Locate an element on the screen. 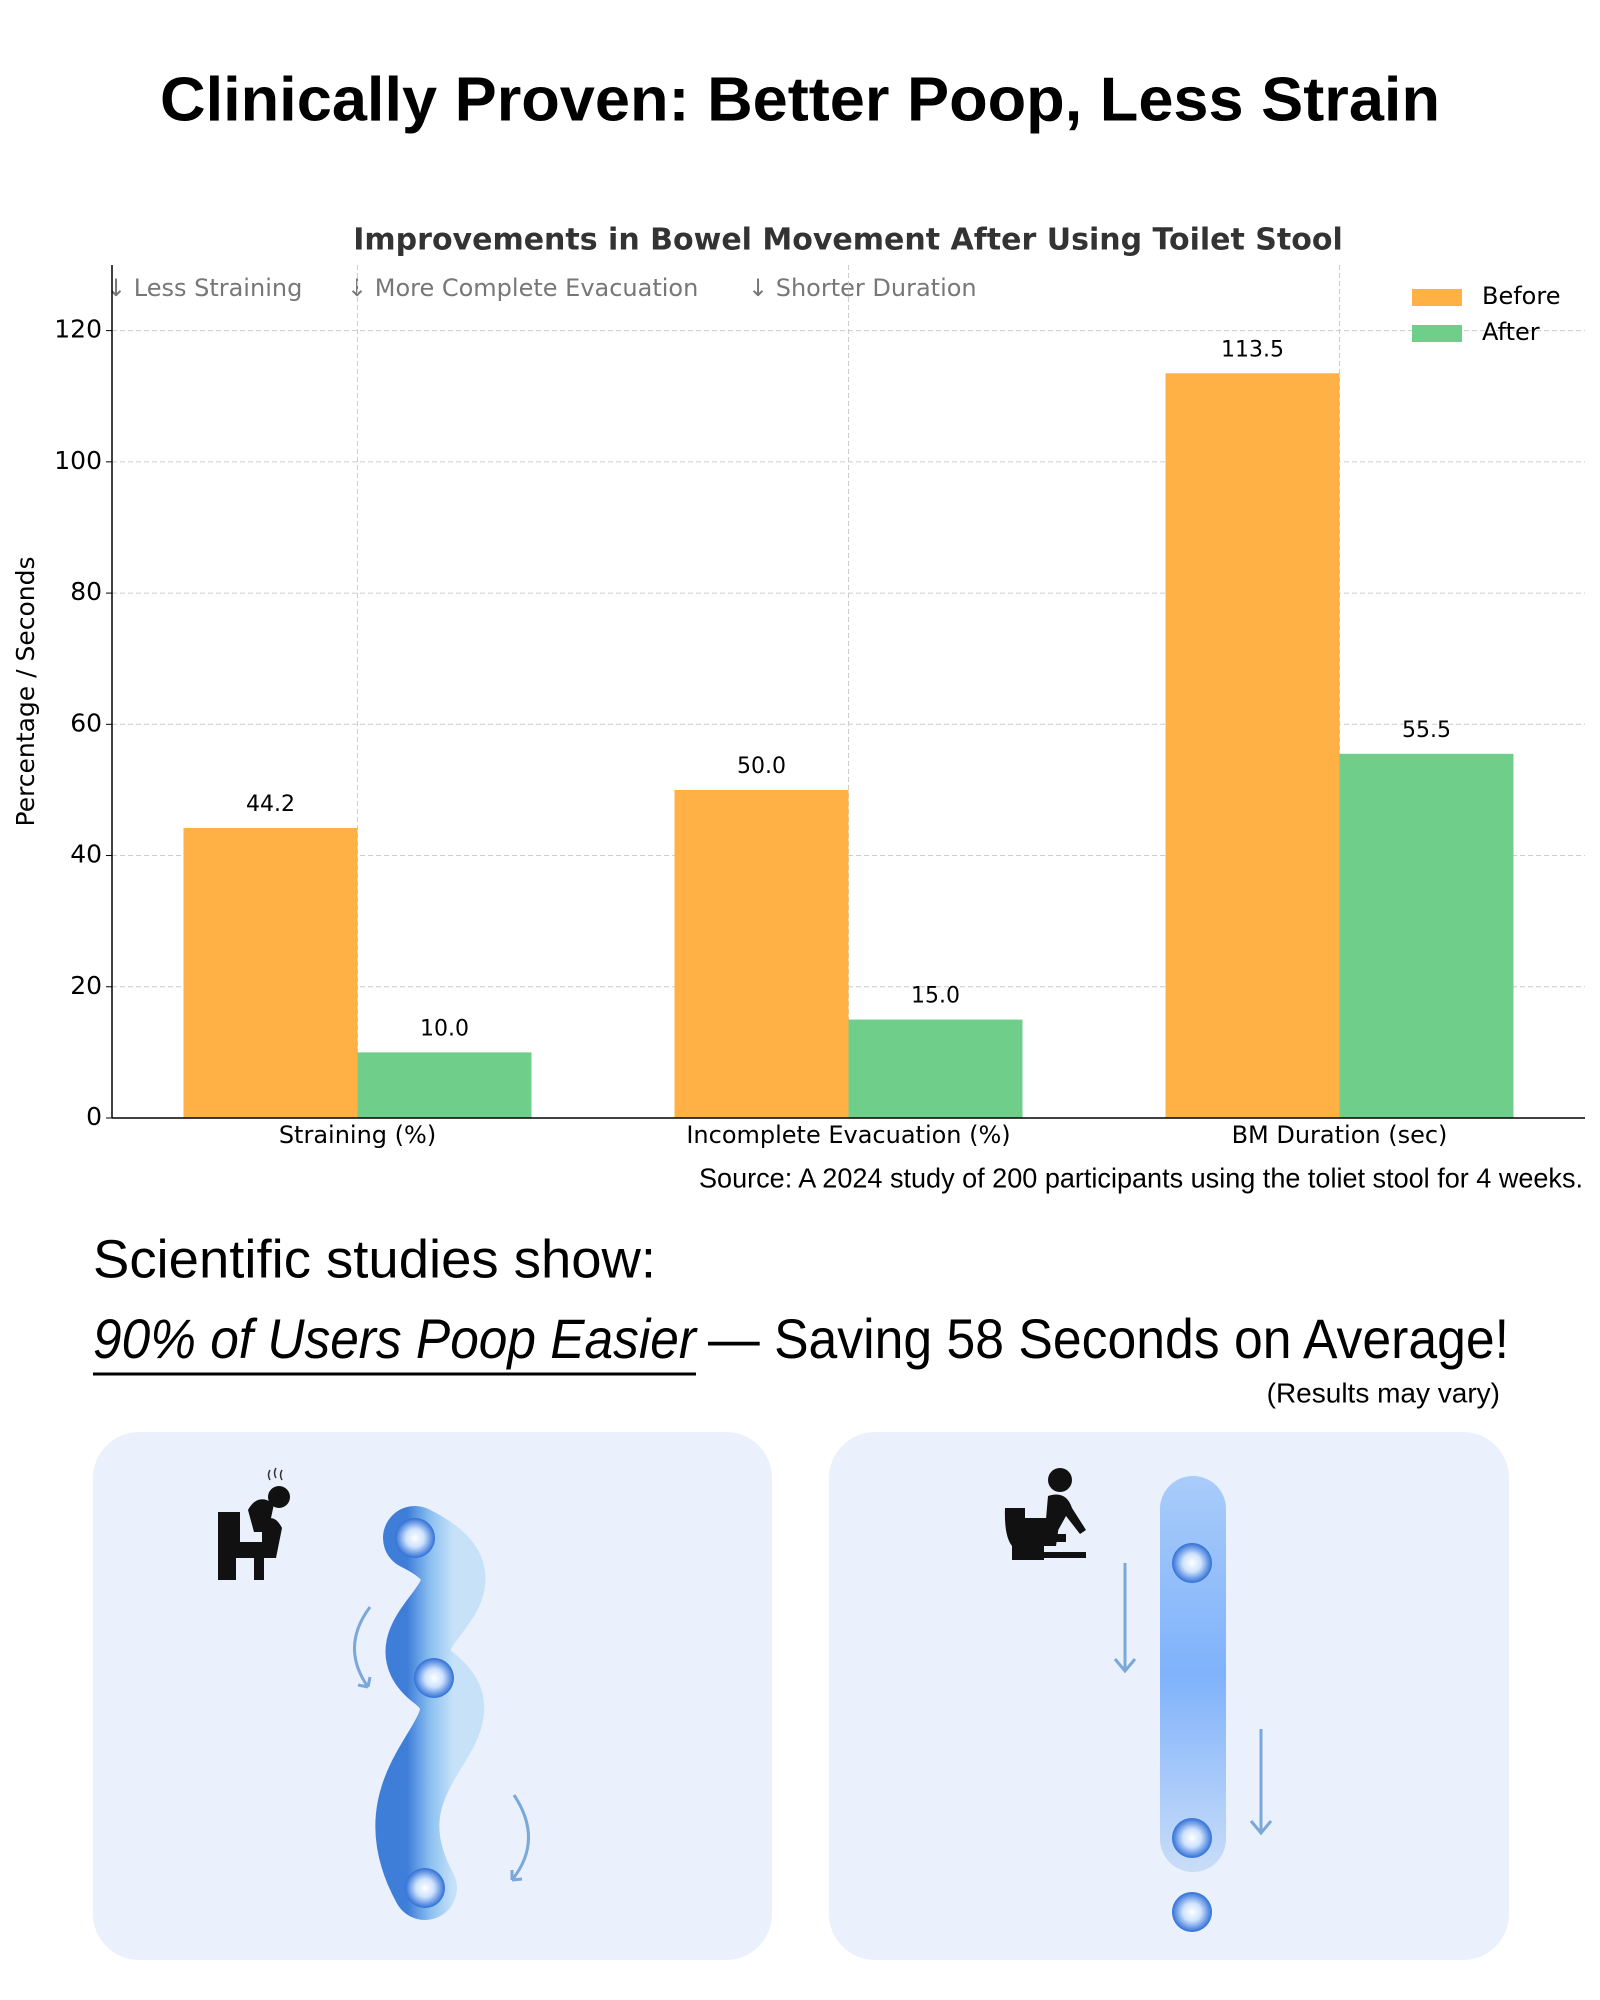 This screenshot has height=2000, width=1600. claim-rest: — Saving 58 Seconds on Average! is located at coordinates (1108, 1338).